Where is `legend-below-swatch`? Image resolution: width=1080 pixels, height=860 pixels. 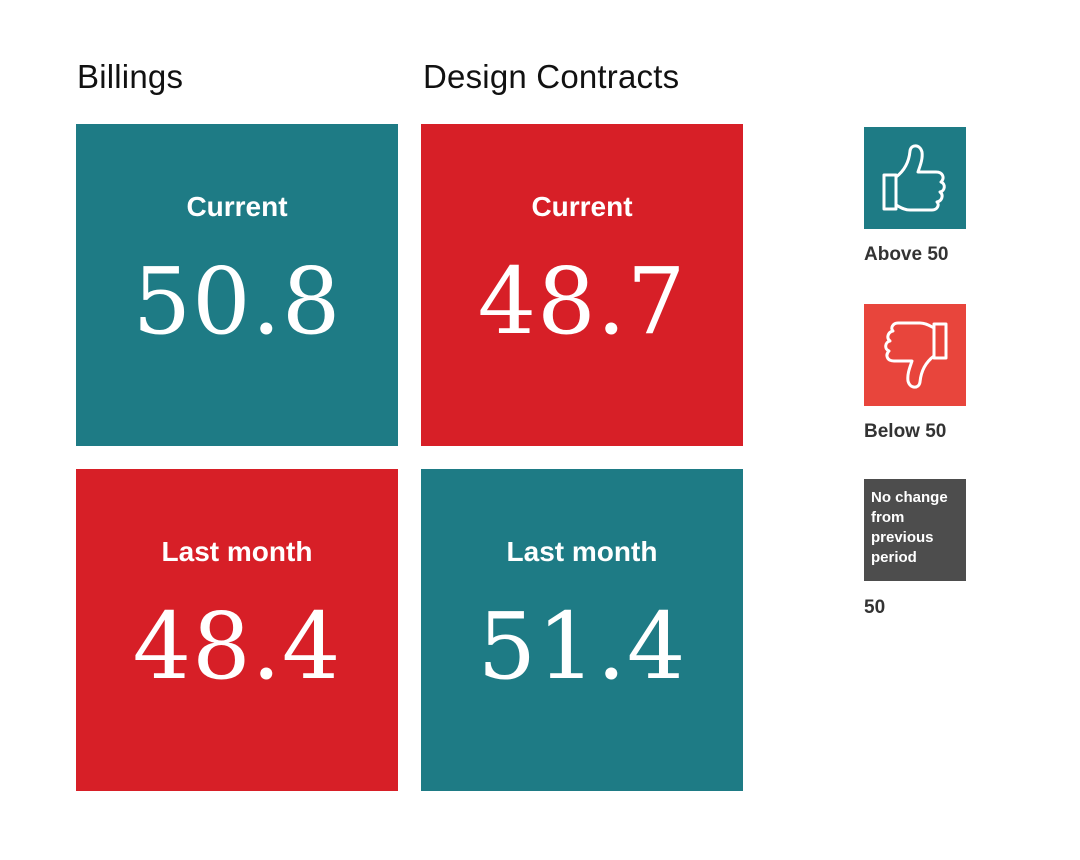 legend-below-swatch is located at coordinates (915, 355).